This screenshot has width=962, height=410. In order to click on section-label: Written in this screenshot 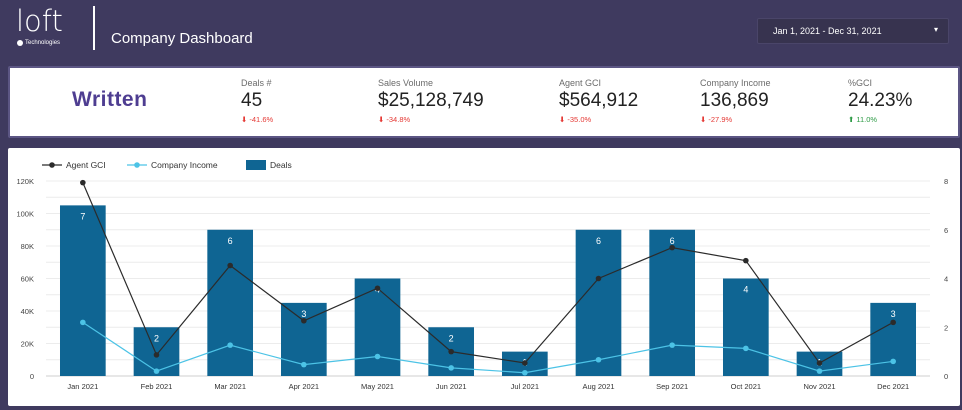, I will do `click(110, 99)`.